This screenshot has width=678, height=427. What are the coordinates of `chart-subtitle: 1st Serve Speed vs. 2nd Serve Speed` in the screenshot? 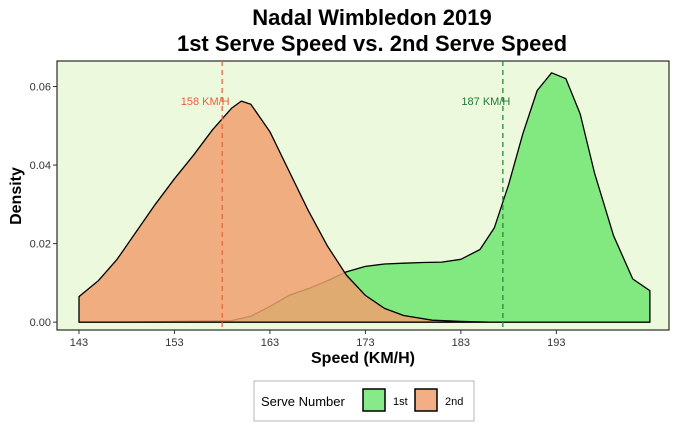 It's located at (372, 43).